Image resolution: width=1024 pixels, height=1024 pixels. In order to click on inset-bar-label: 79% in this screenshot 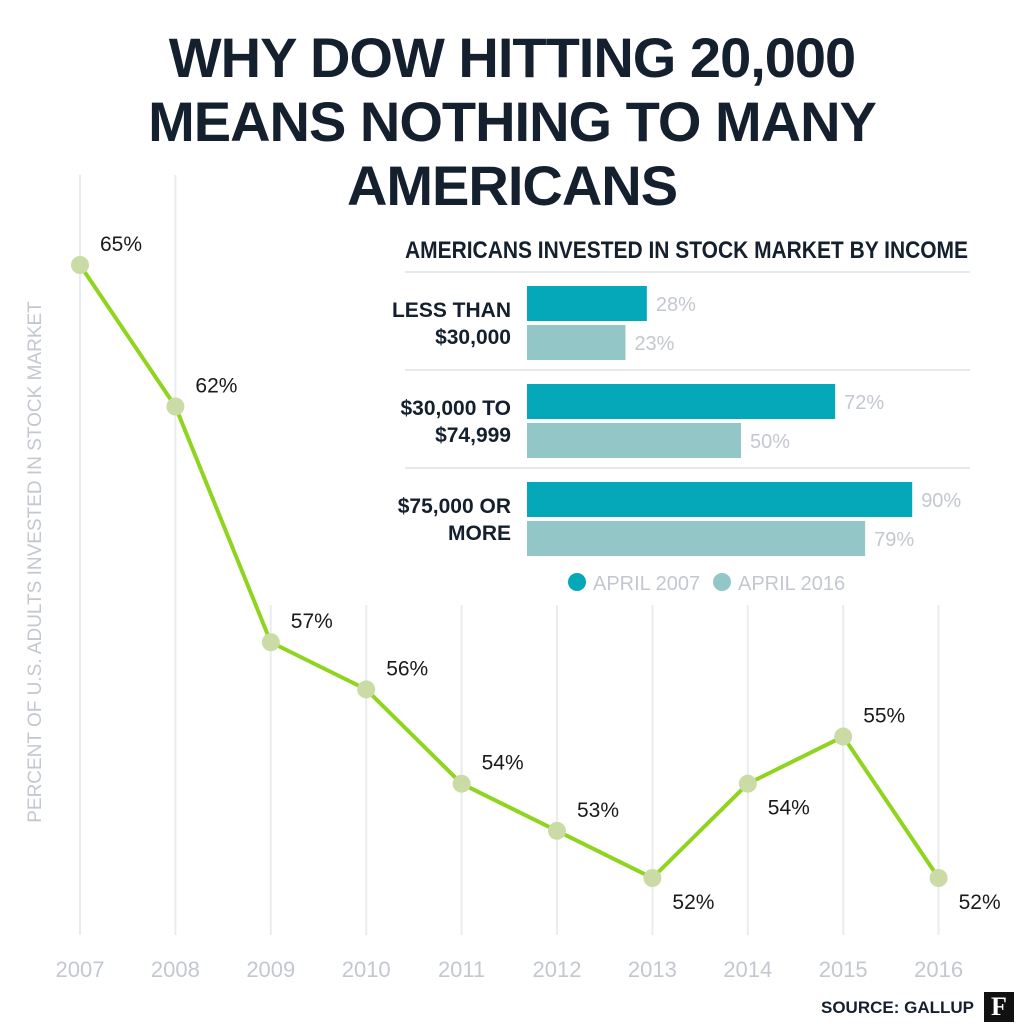, I will do `click(894, 540)`.